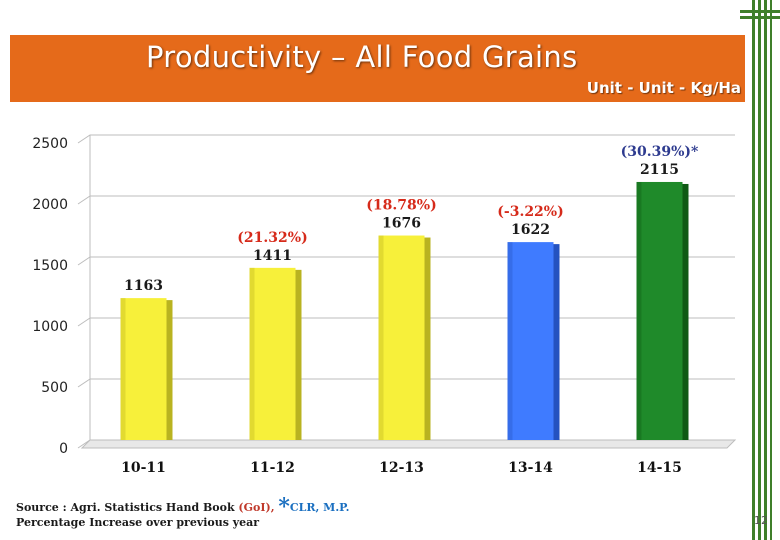 This screenshot has height=540, width=780. I want to click on value-label: 2115, so click(659, 170).